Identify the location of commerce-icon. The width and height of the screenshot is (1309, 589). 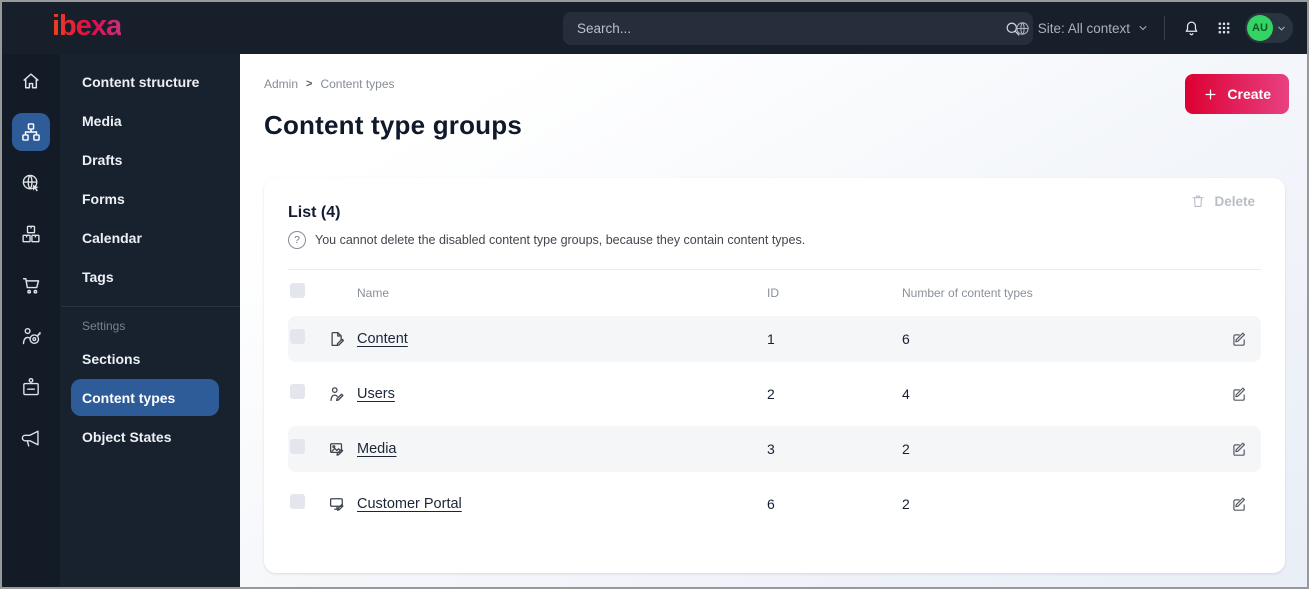
(31, 387).